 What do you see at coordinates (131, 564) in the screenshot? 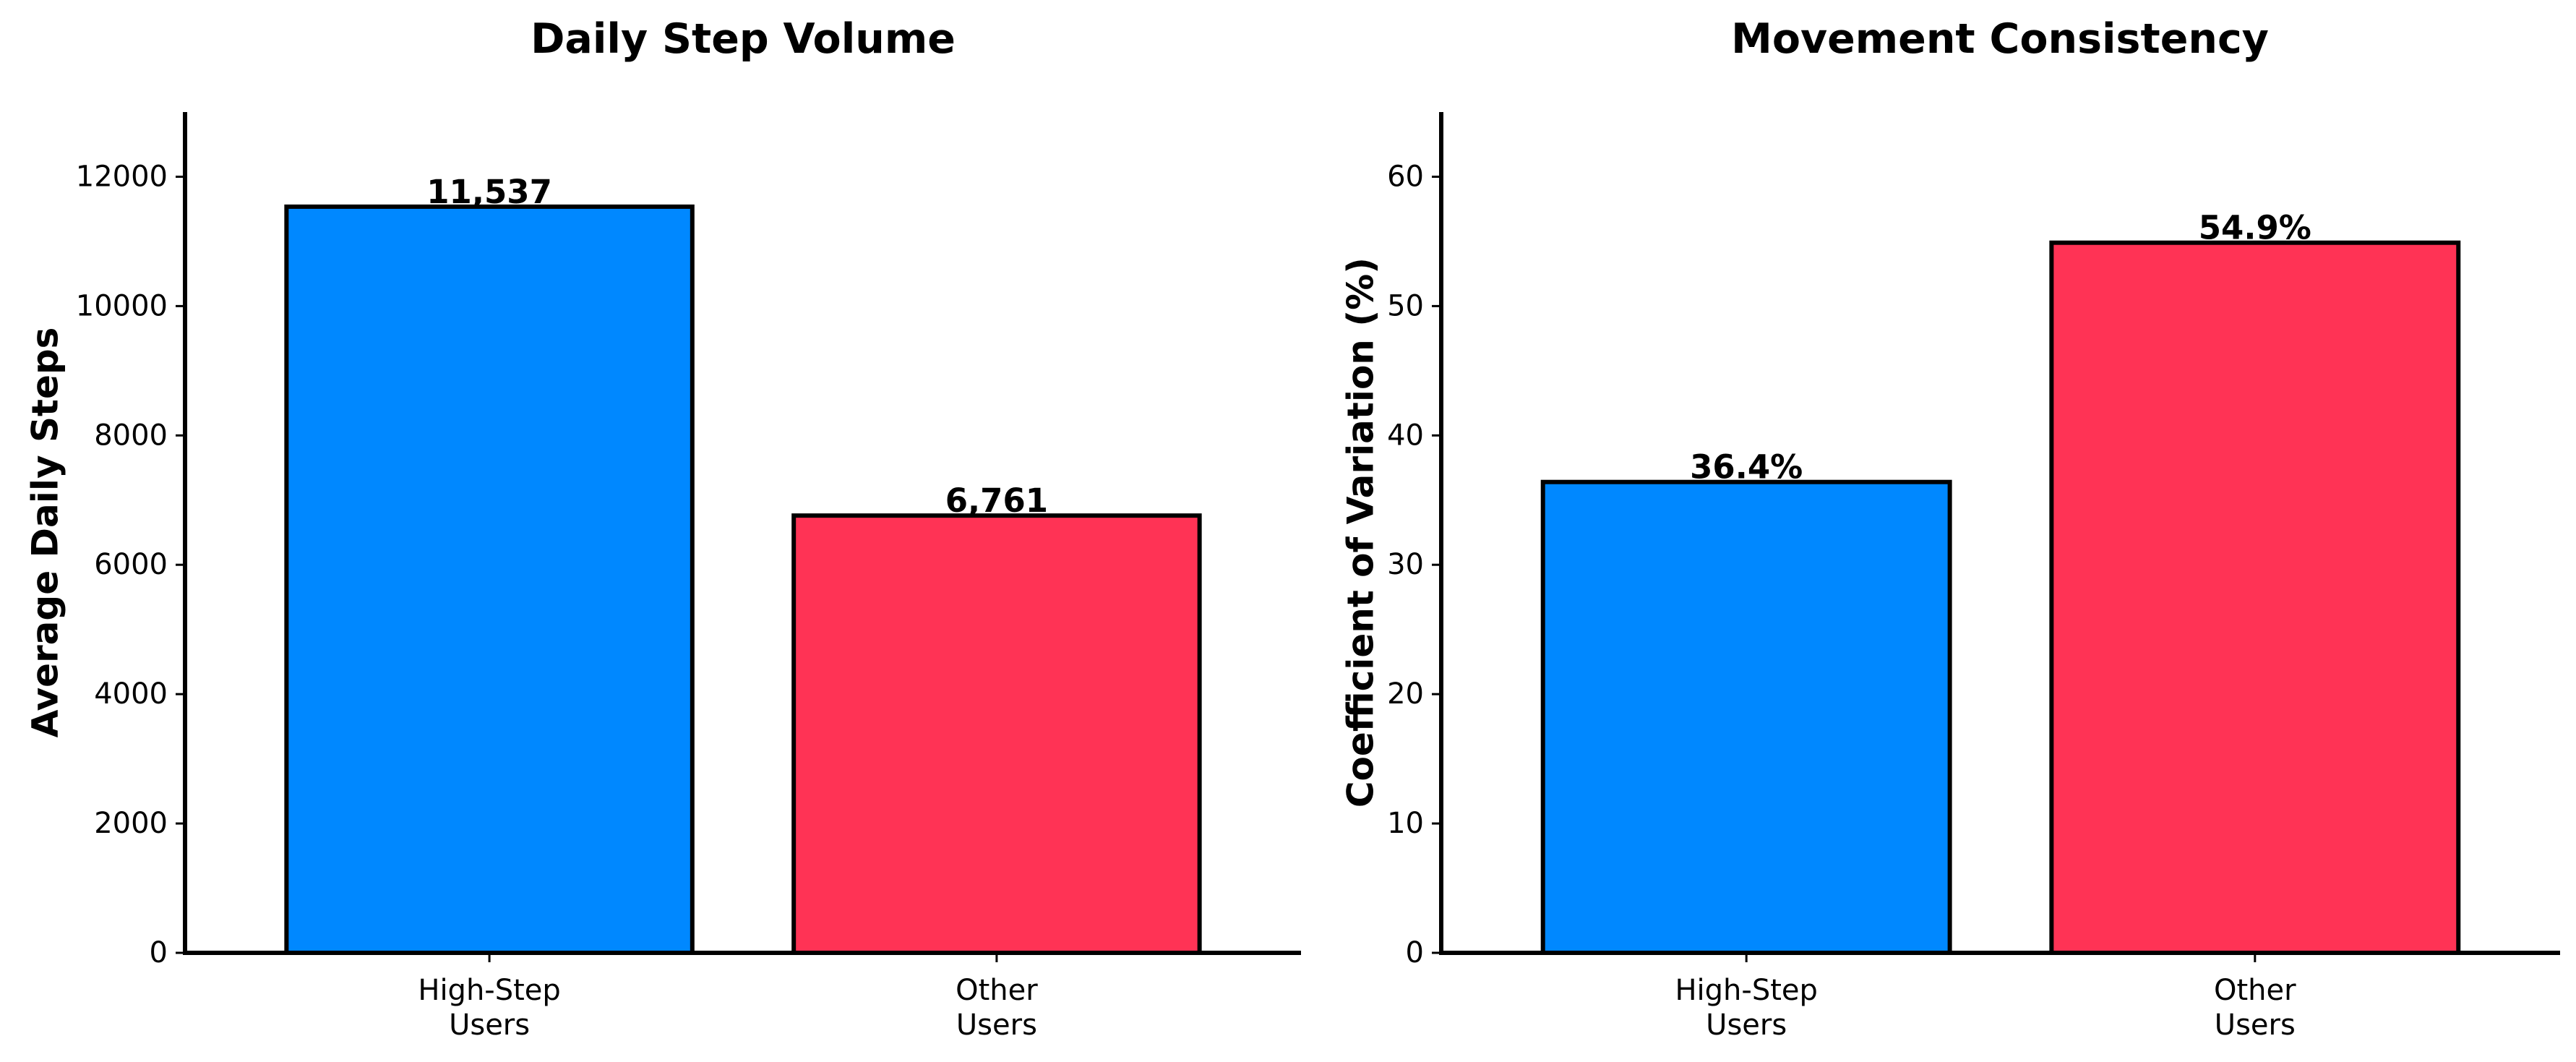
I see `y-tick-label: 6000` at bounding box center [131, 564].